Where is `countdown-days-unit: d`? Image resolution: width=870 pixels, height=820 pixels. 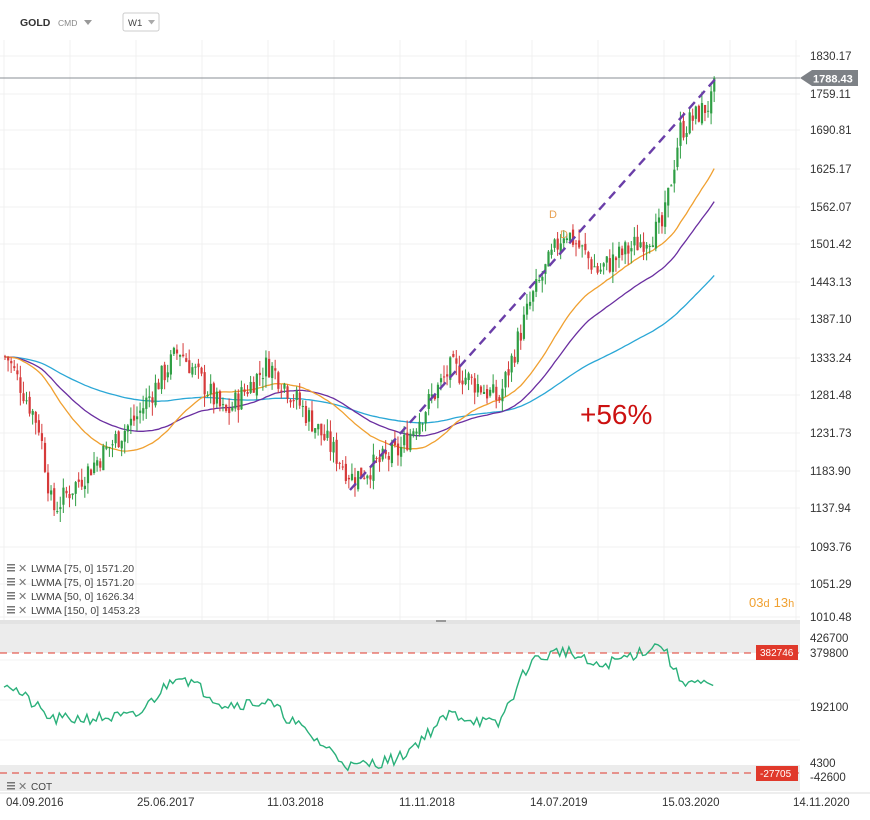 countdown-days-unit: d is located at coordinates (766, 604).